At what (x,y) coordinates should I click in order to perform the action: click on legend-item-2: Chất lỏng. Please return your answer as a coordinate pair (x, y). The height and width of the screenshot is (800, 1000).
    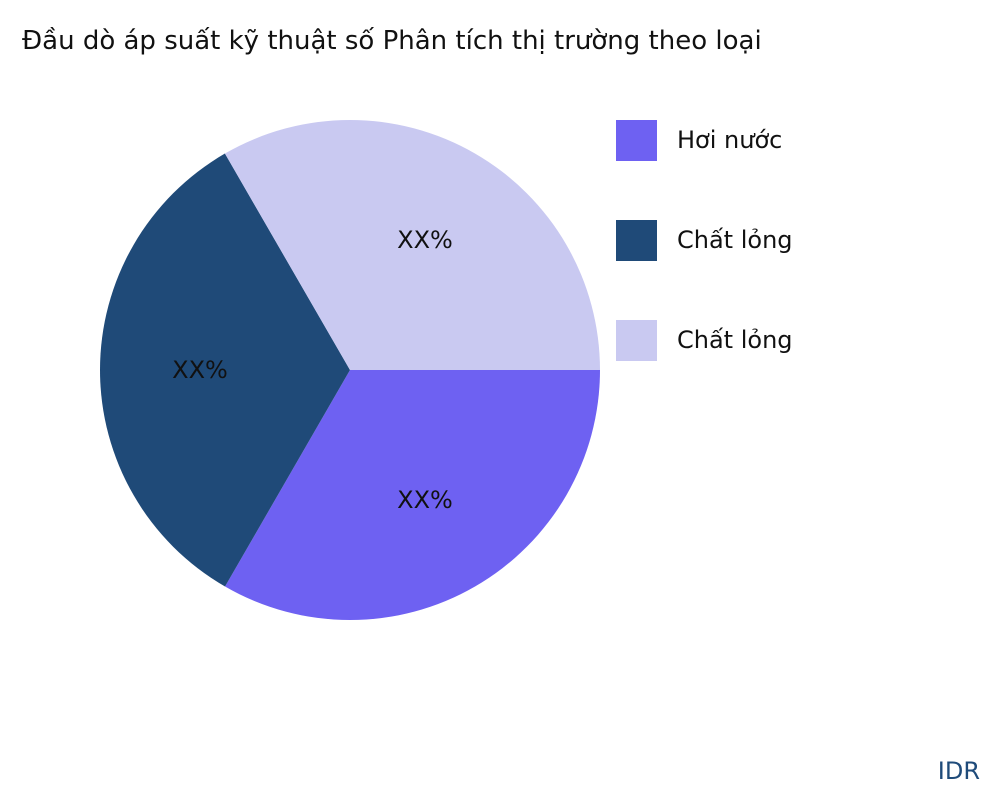
    Looking at the image, I should click on (704, 340).